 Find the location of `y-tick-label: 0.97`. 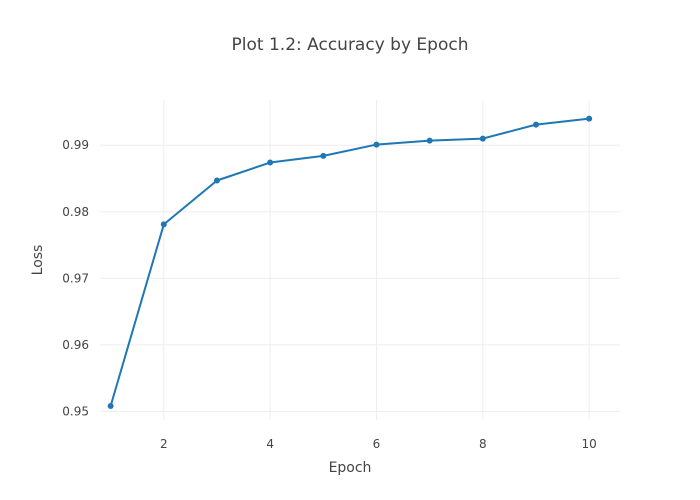

y-tick-label: 0.97 is located at coordinates (75, 278).